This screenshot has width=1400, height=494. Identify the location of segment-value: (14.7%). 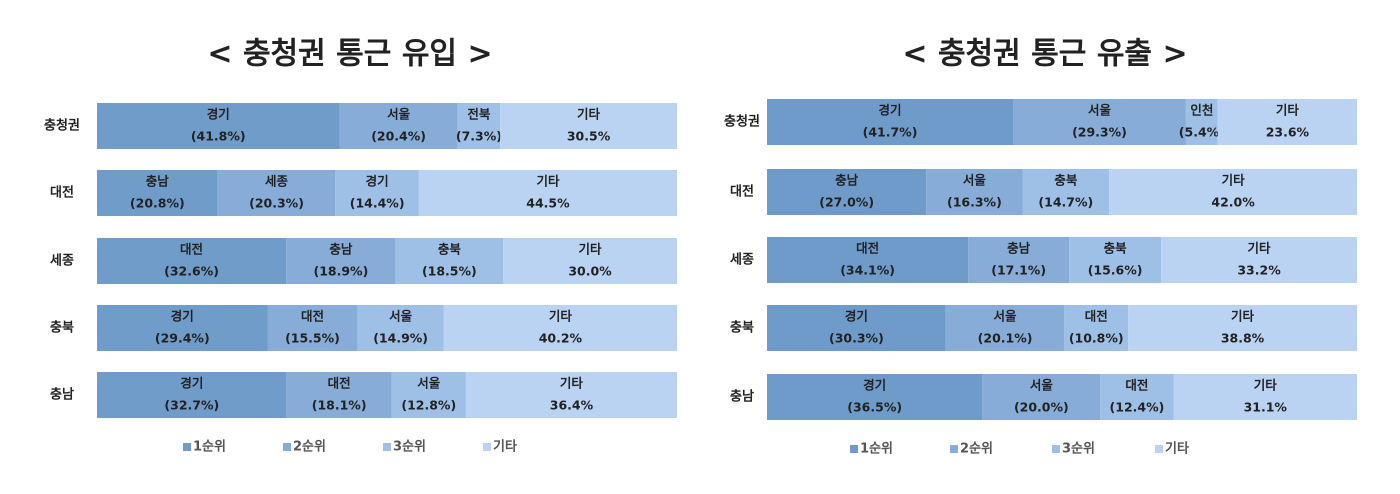
(1065, 202).